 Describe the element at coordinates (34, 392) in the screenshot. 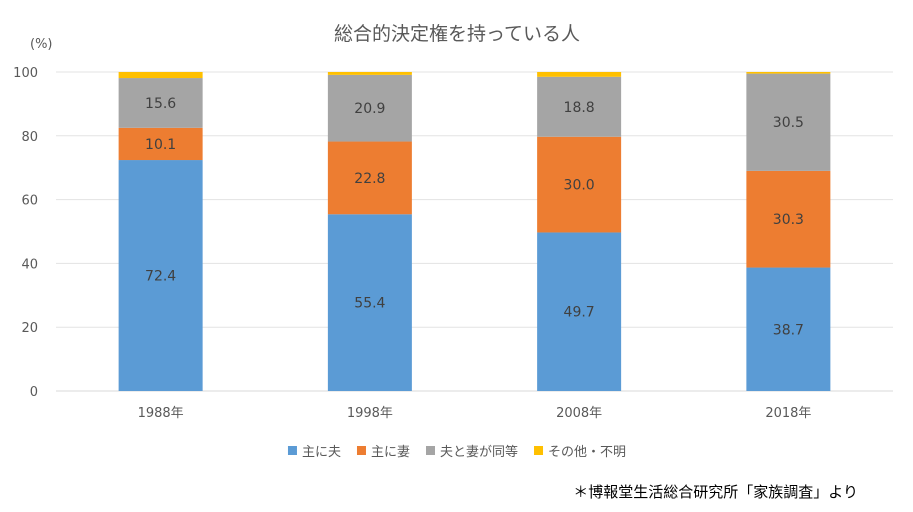

I see `y-tick-label: 0` at that location.